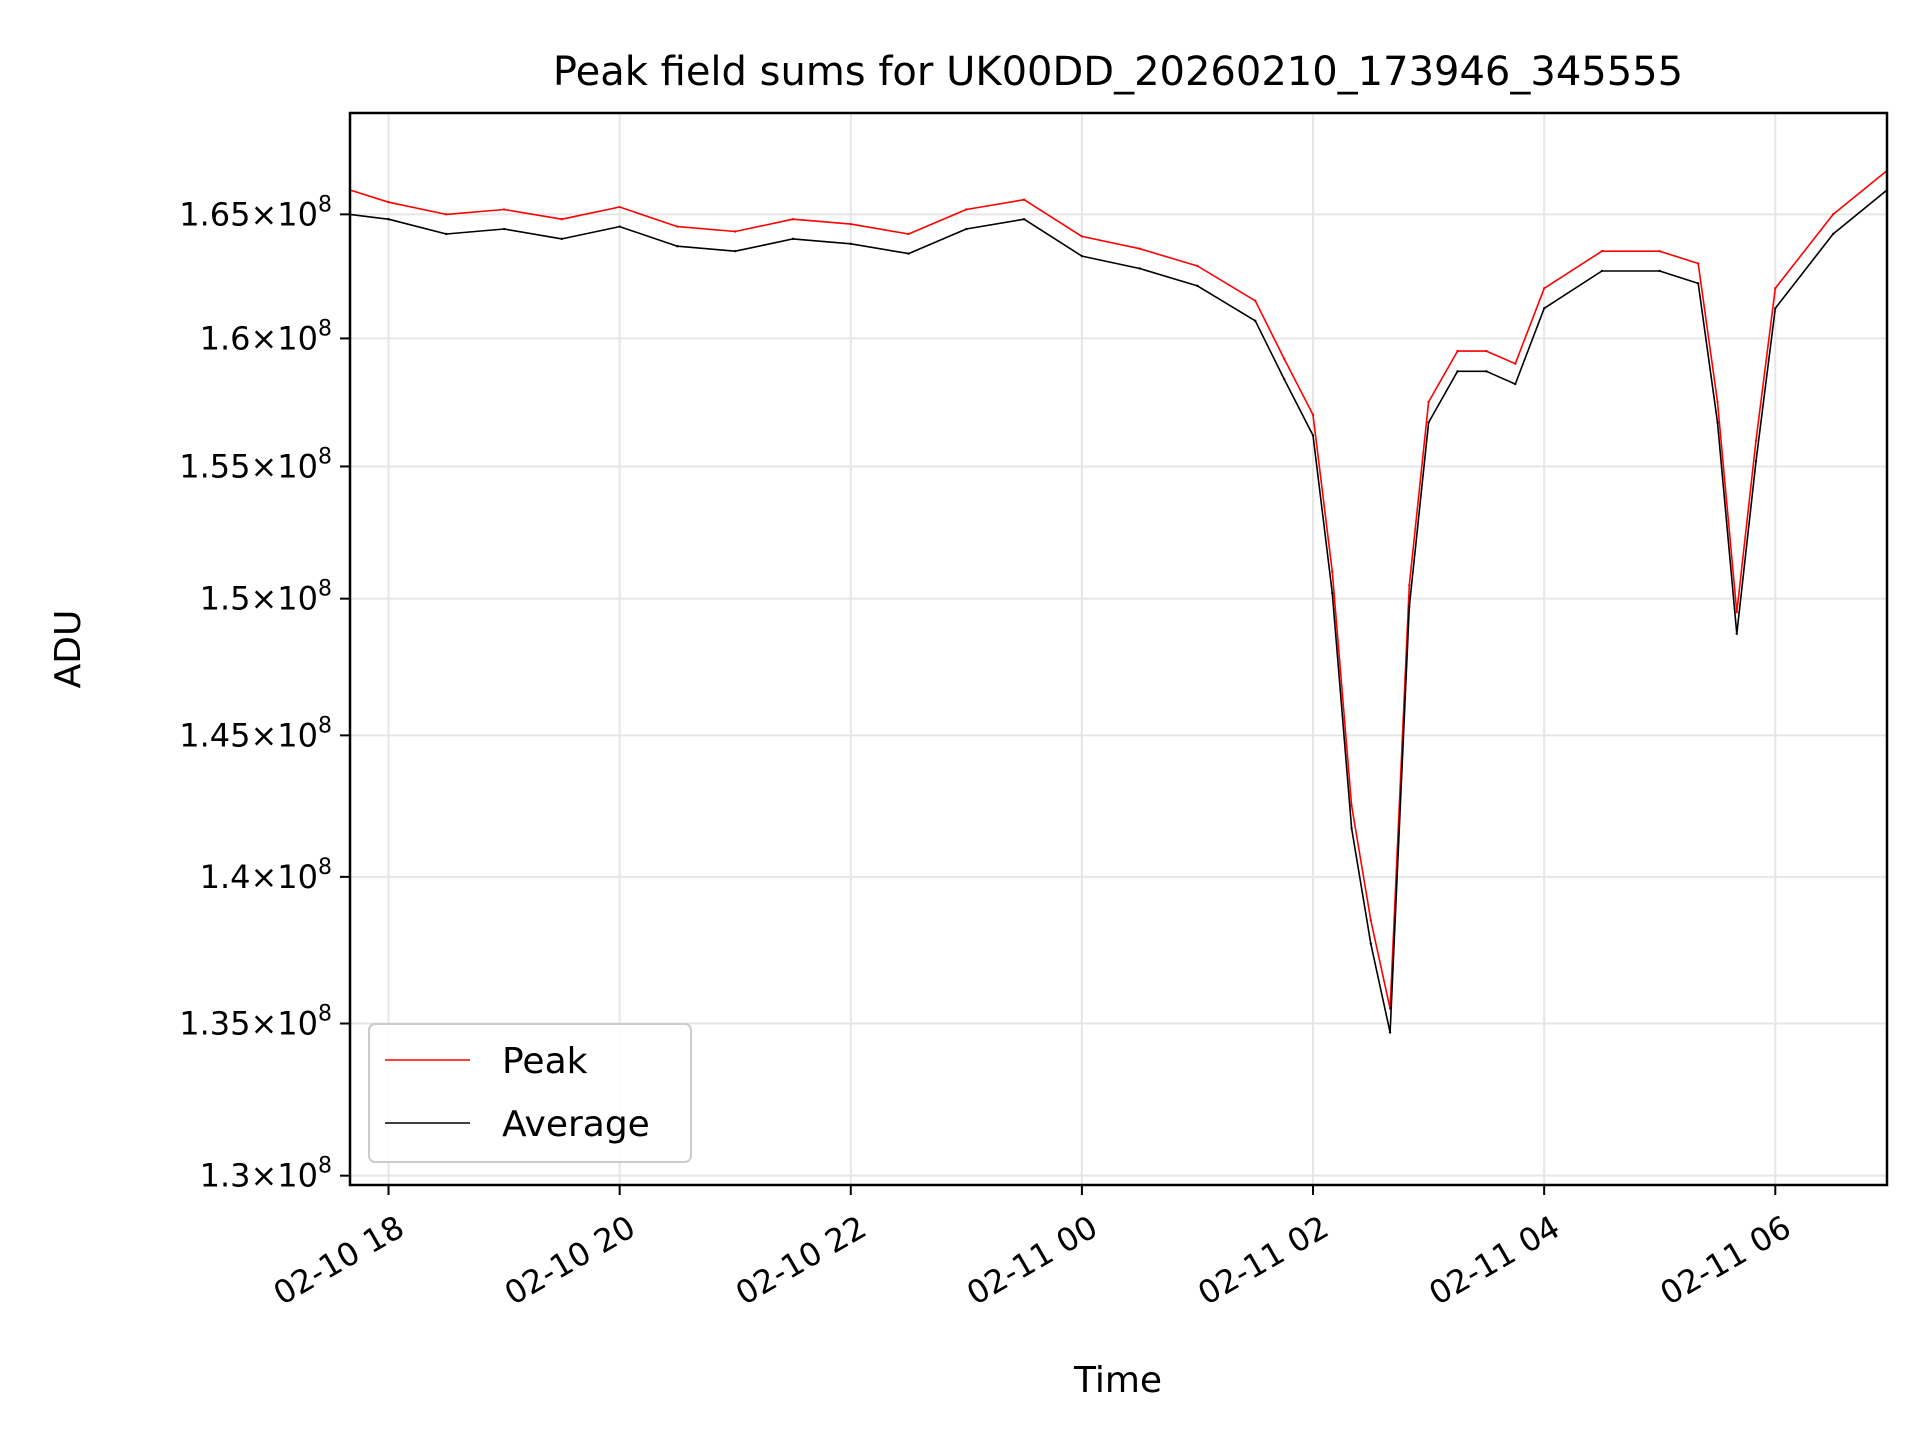  I want to click on x-tick-label: 02-10 20, so click(570, 1260).